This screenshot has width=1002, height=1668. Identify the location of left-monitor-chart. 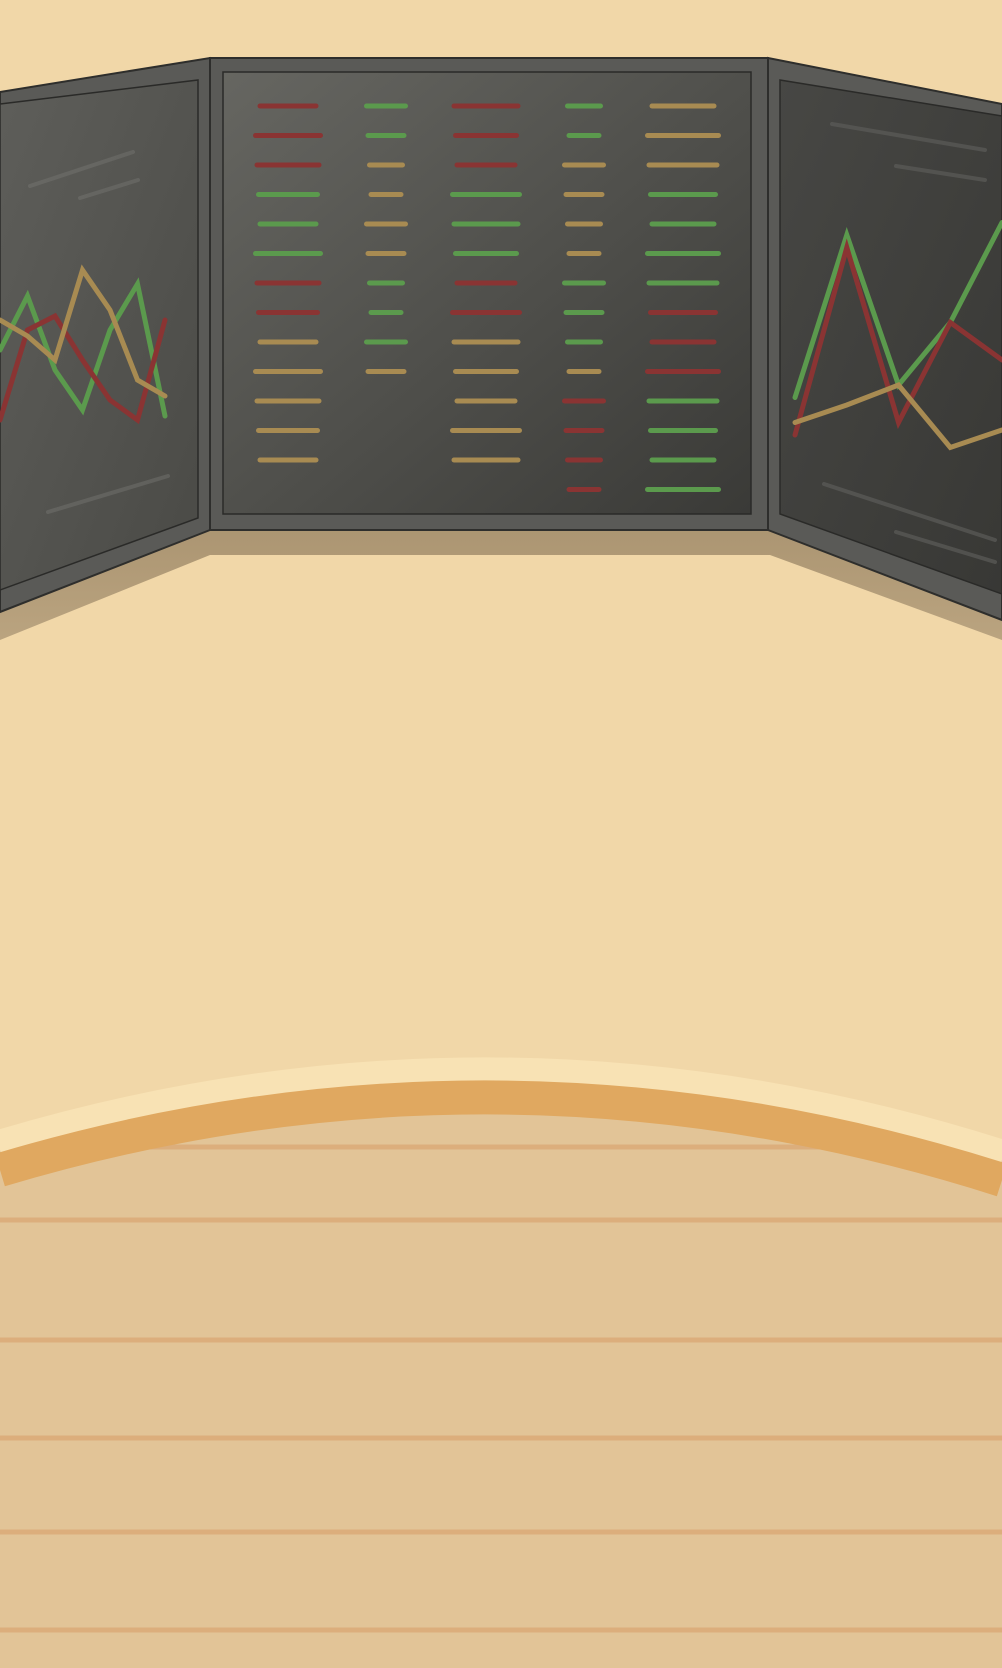
(84, 344).